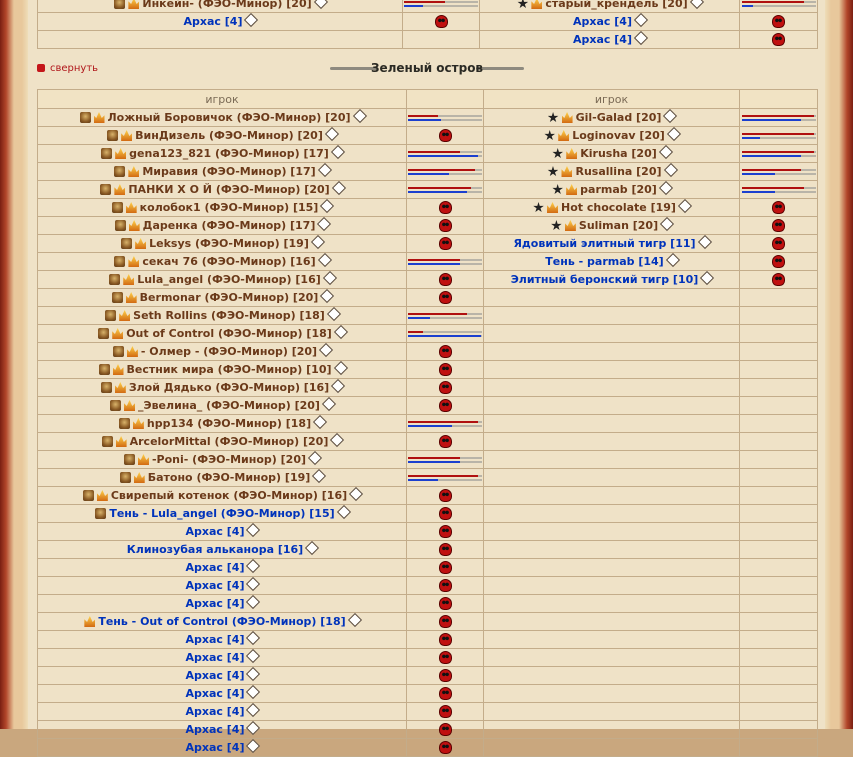 Image resolution: width=853 pixels, height=757 pixels. What do you see at coordinates (67, 68) in the screenshot?
I see `collapse-link: свернуть` at bounding box center [67, 68].